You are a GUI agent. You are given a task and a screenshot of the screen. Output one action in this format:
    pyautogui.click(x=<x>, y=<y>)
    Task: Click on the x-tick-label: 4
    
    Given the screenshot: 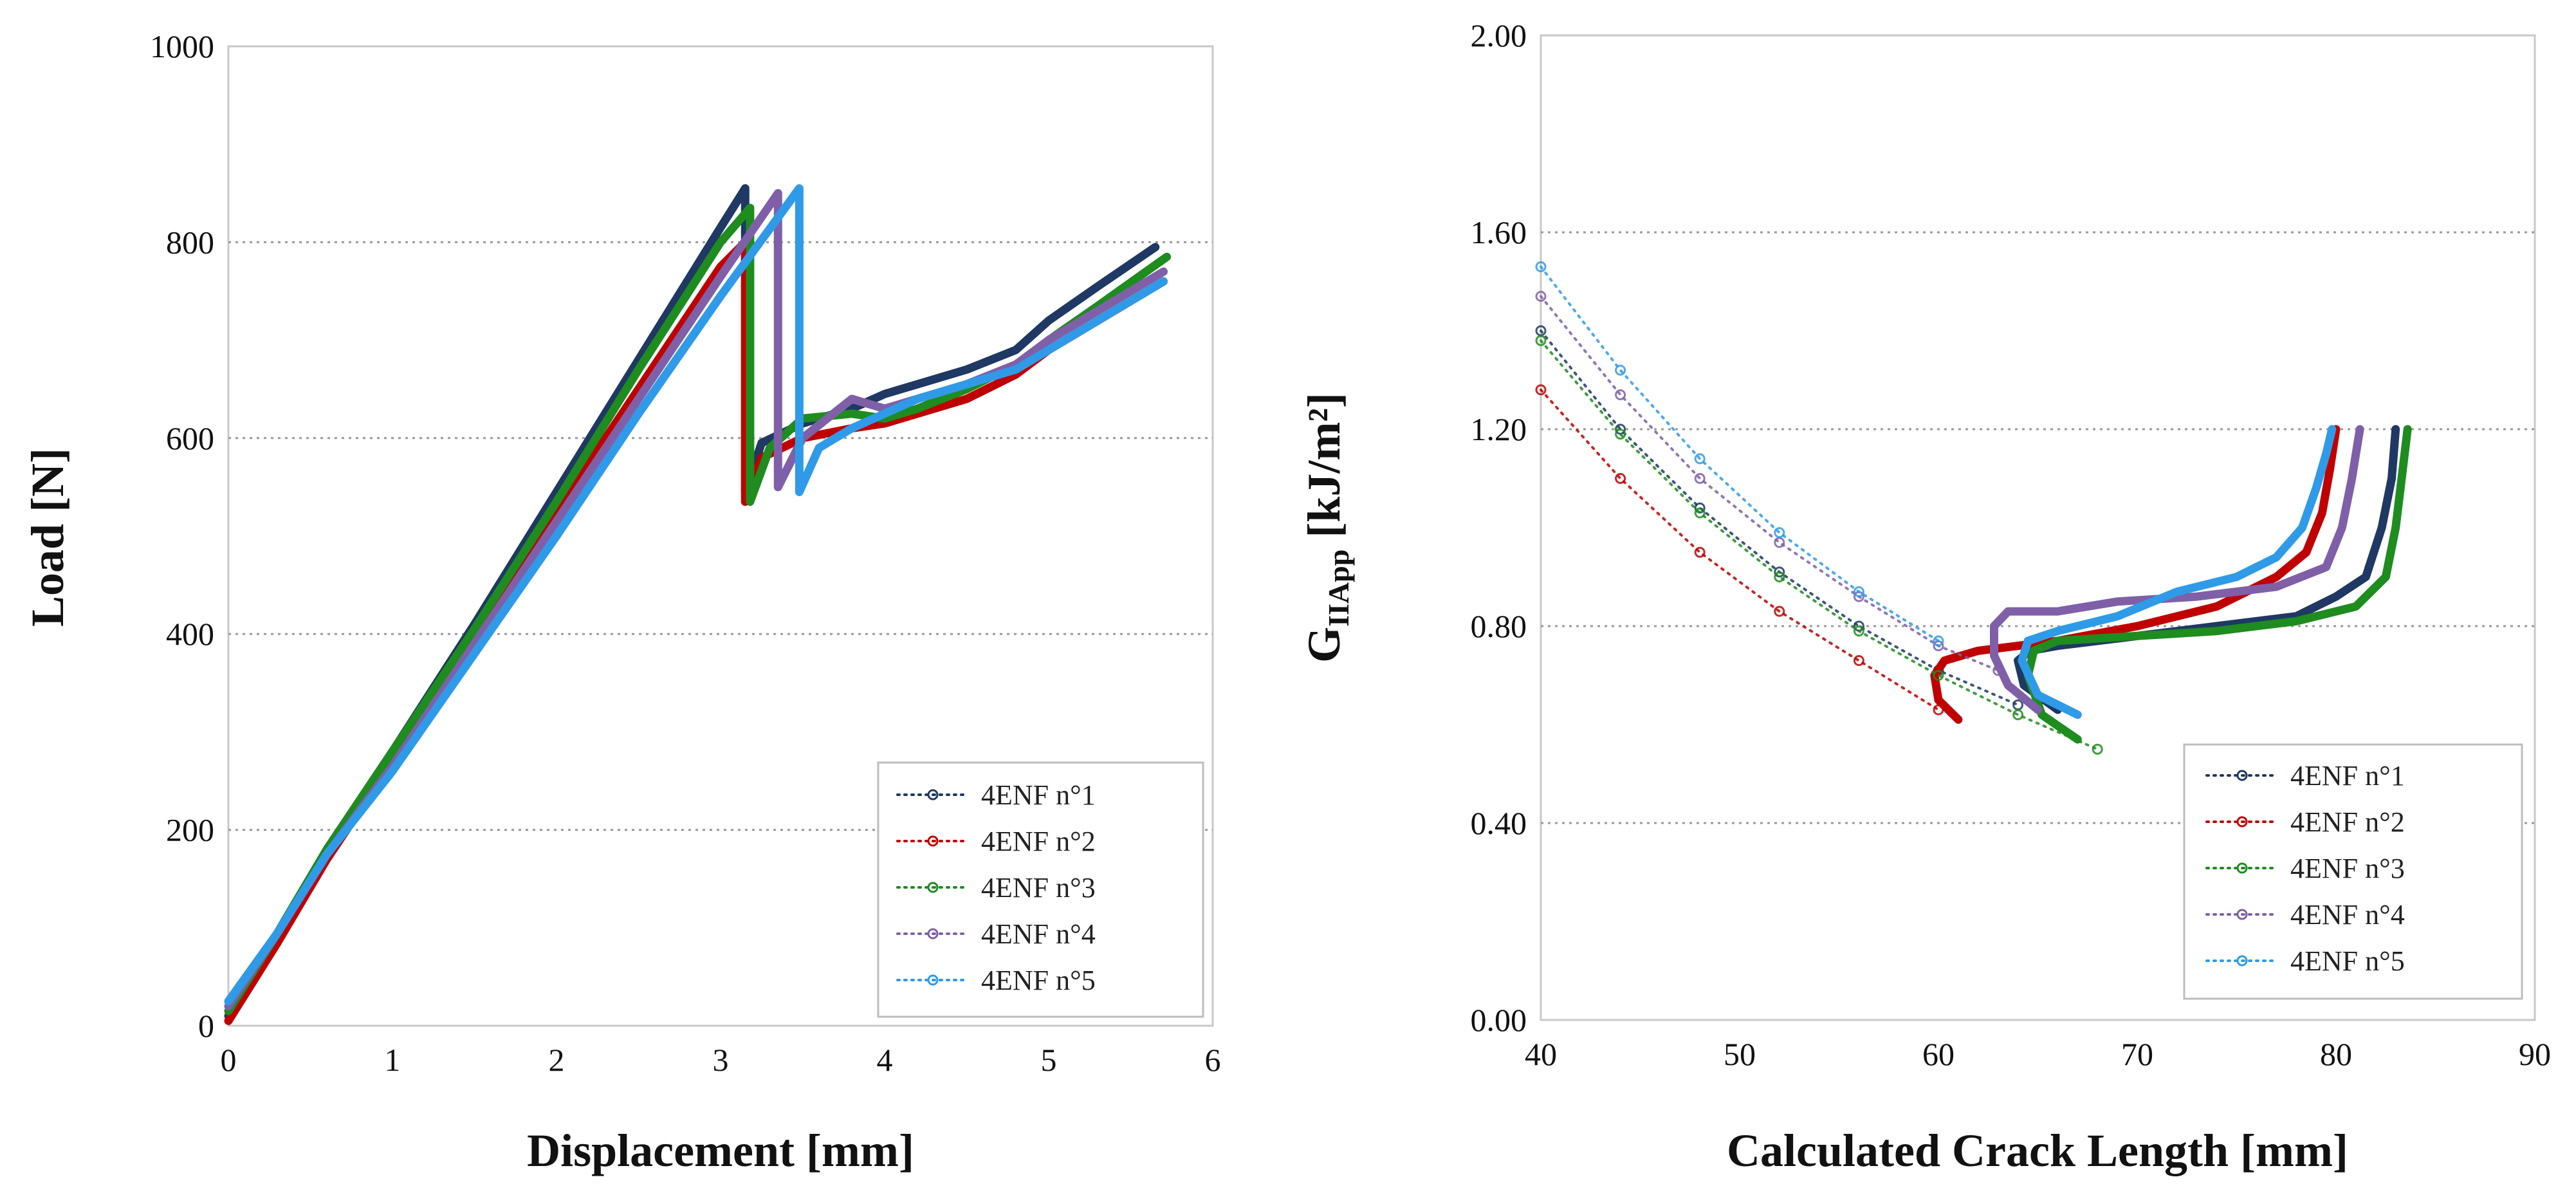 What is the action you would take?
    pyautogui.click(x=885, y=1060)
    